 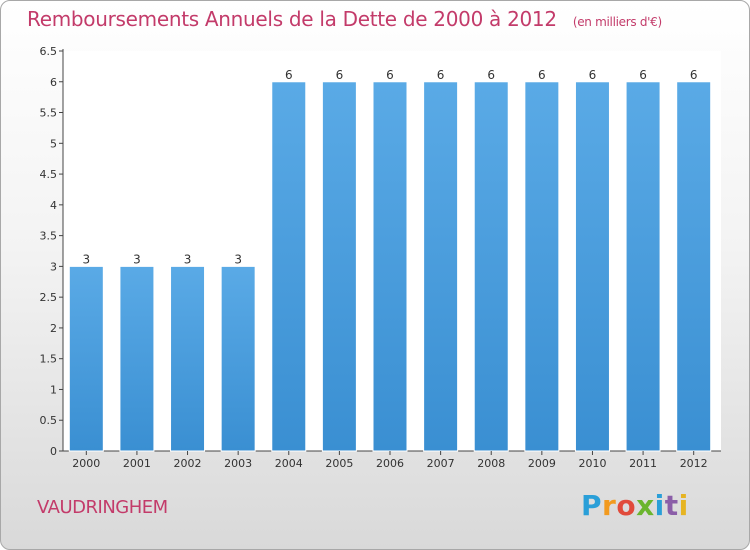 I want to click on x-tick-label: 2006, so click(x=390, y=463).